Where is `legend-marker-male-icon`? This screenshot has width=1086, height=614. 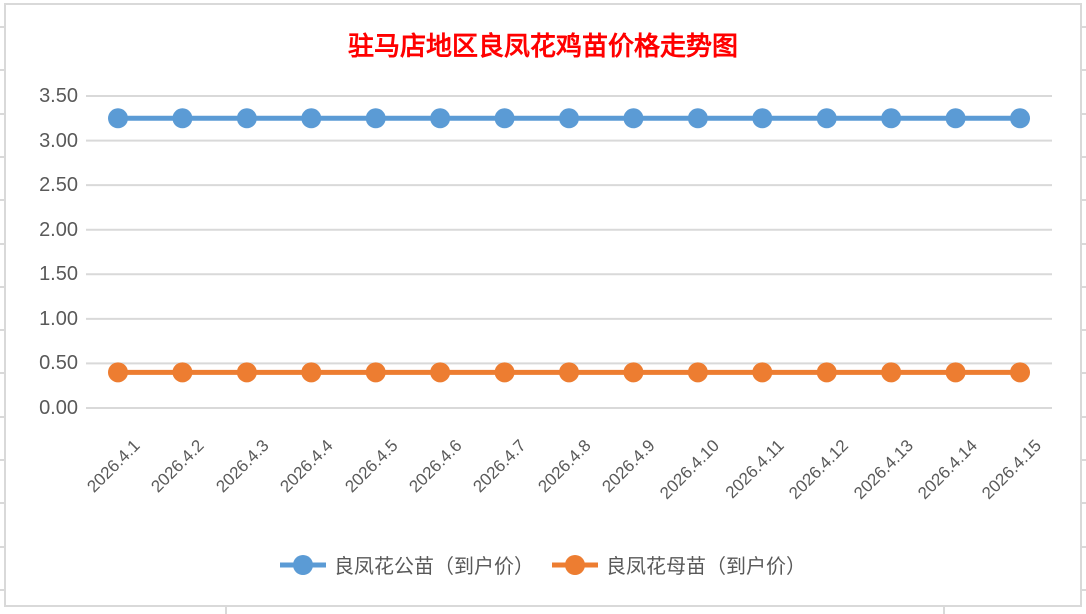 legend-marker-male-icon is located at coordinates (303, 564).